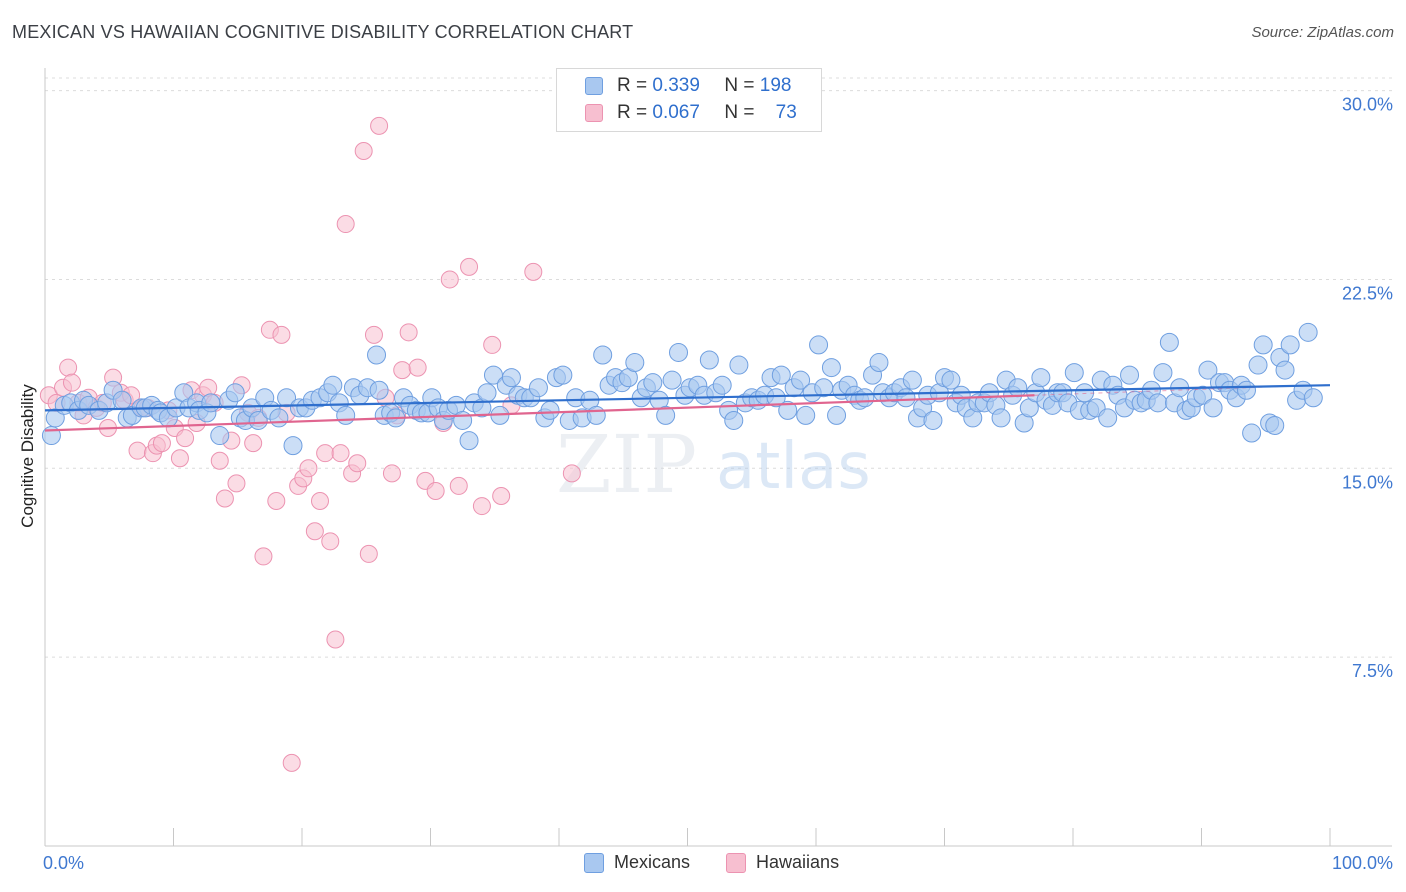 The height and width of the screenshot is (892, 1406). I want to click on legend-row-hawaiians: R = 0.067 N = 73, so click(691, 113).